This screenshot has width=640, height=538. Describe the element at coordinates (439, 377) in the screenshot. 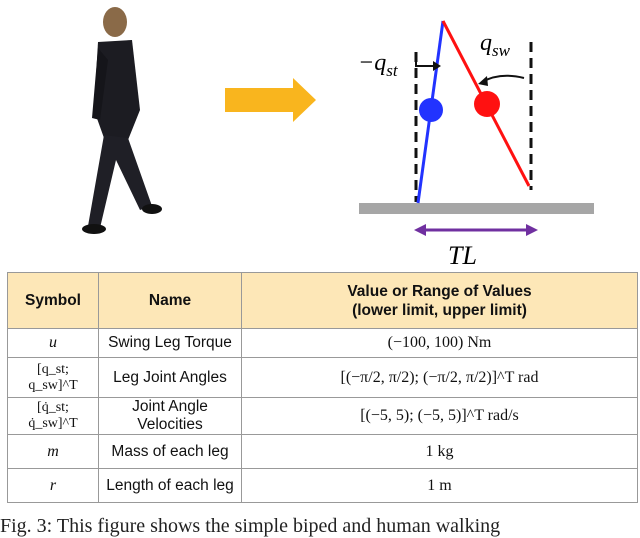

I see `cell-value: [(−π/2, π/2); (−π/2, π/2)]^T rad` at that location.